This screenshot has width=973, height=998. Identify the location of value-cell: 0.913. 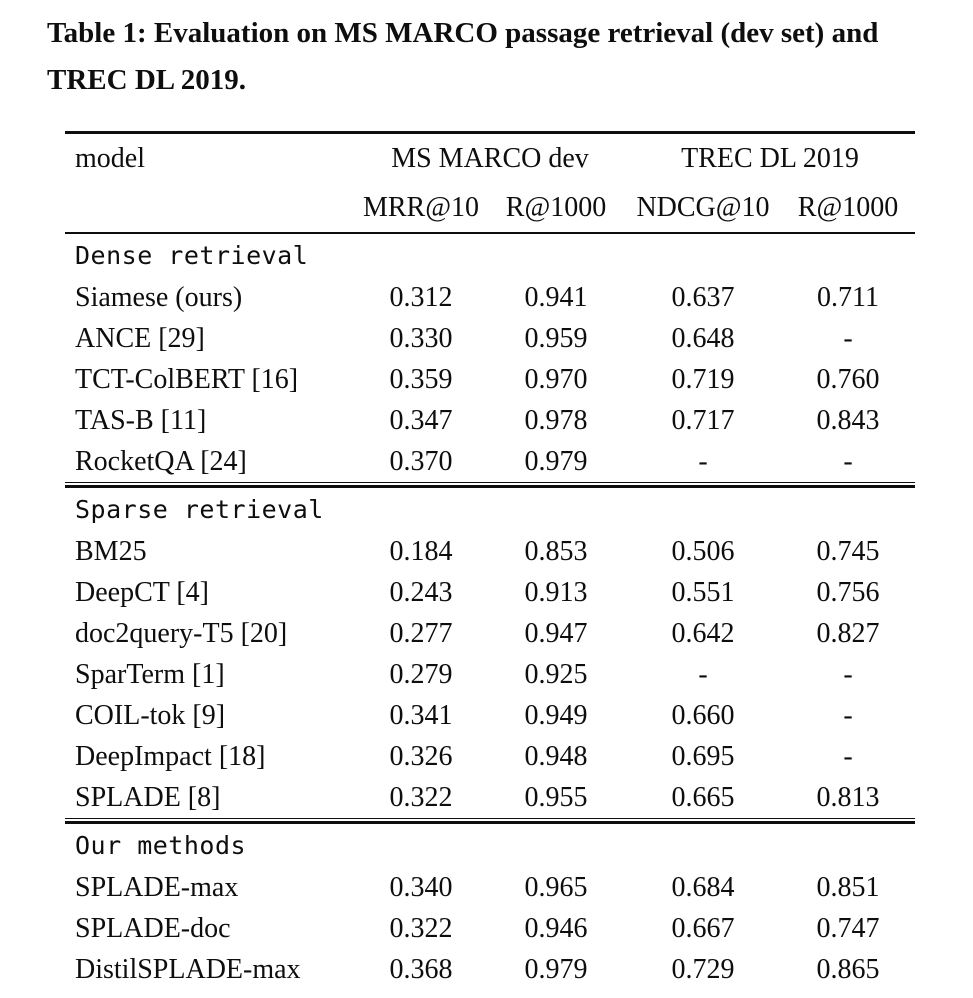
(556, 592).